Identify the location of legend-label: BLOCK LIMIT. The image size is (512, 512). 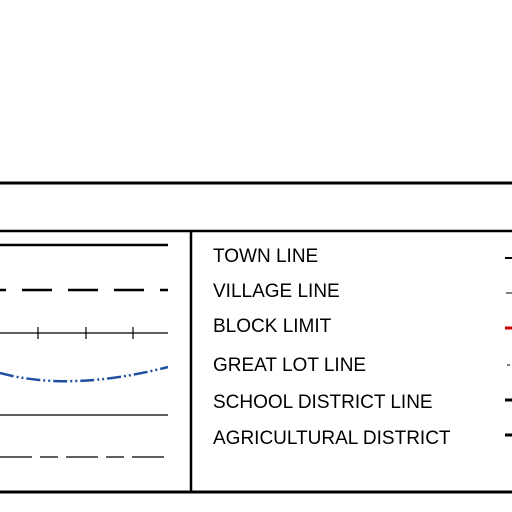
(272, 326).